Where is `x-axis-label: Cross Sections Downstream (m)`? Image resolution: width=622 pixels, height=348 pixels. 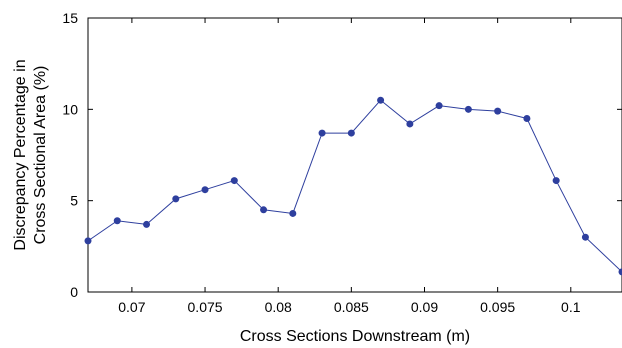 x-axis-label: Cross Sections Downstream (m) is located at coordinates (355, 336).